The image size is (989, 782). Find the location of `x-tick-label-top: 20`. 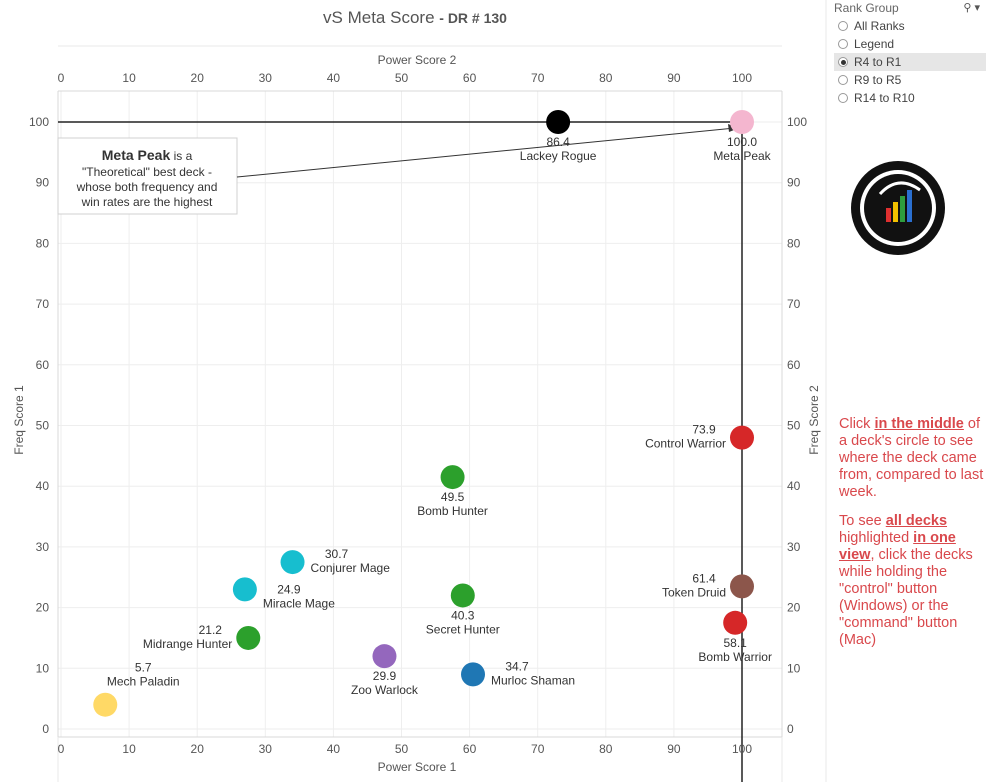

x-tick-label-top: 20 is located at coordinates (198, 78).